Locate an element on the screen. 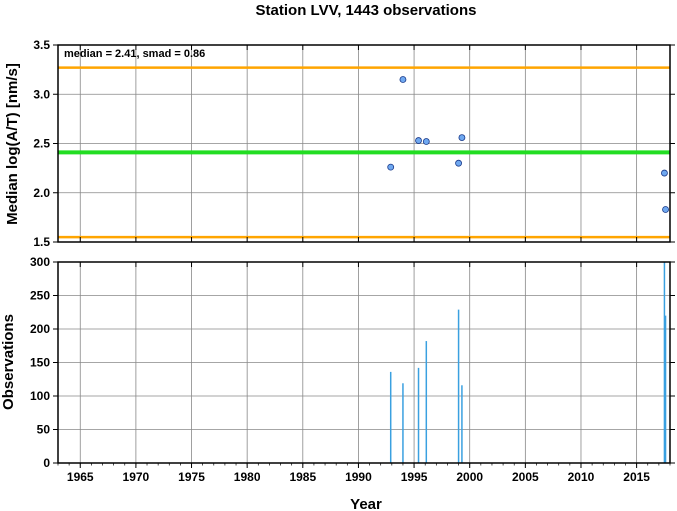 Image resolution: width=677 pixels, height=511 pixels. x-axis-label: Year is located at coordinates (366, 503).